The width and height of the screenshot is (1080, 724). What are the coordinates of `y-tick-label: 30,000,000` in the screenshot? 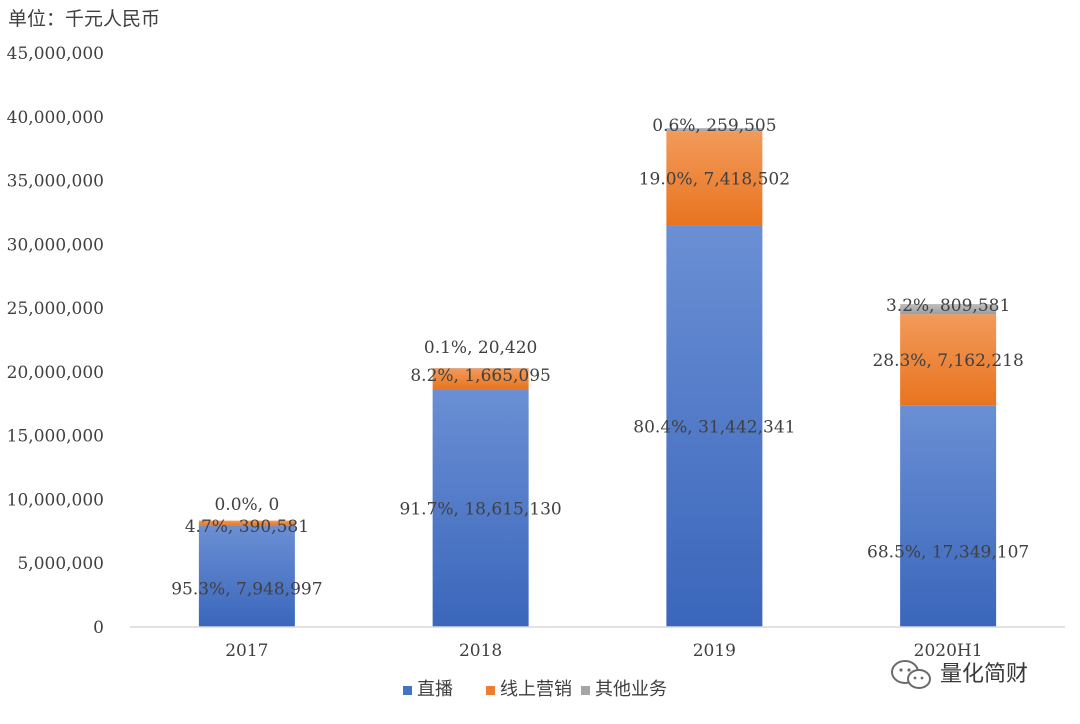 It's located at (55, 245).